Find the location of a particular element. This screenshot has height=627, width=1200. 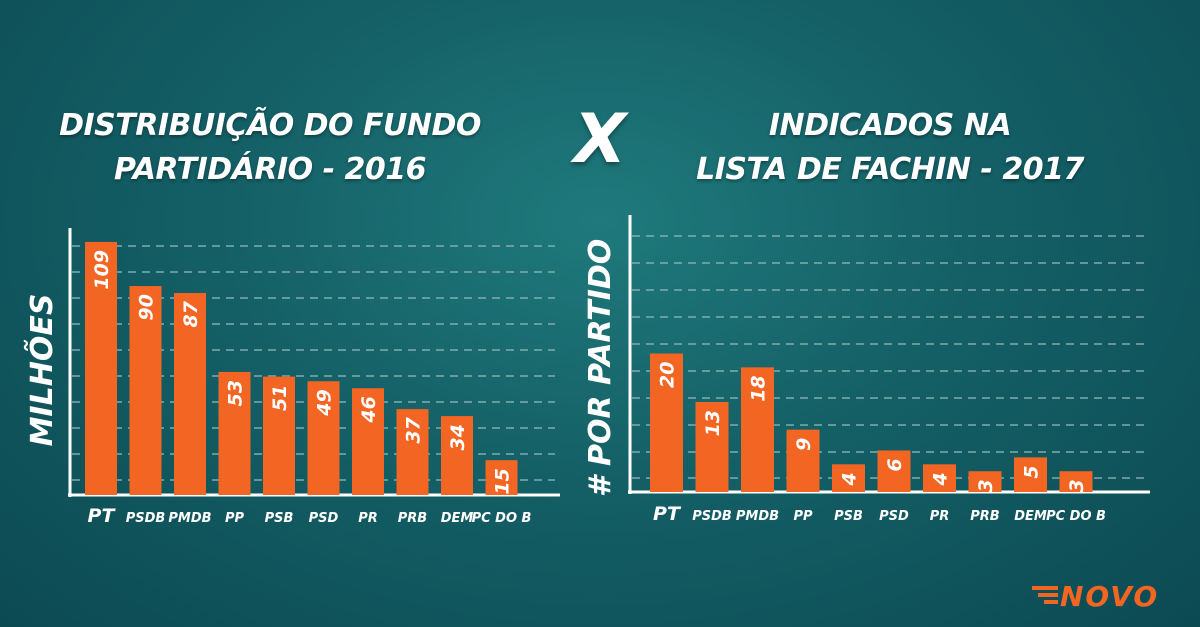

left-title-line-2: PARTIDÁRIO - 2016 is located at coordinates (270, 169).